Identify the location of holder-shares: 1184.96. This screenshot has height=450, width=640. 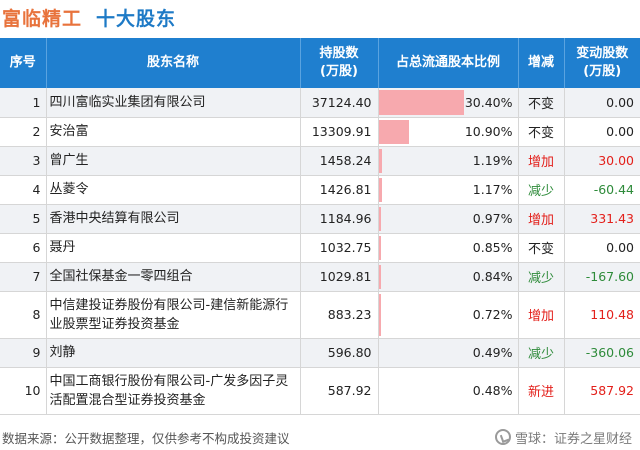
(339, 219).